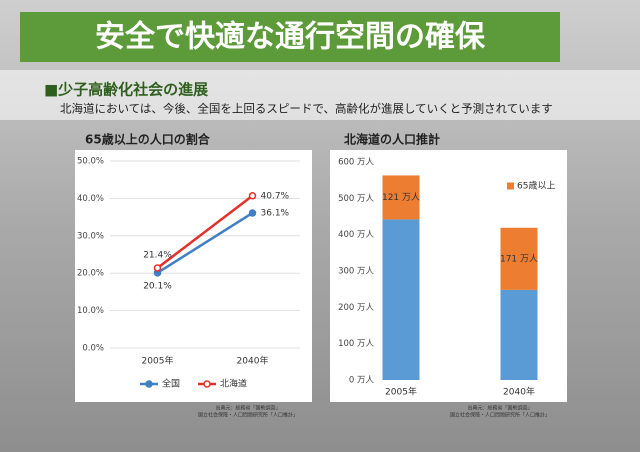 Image resolution: width=640 pixels, height=452 pixels. I want to click on y-tick-label: 40.0%, so click(90, 199).